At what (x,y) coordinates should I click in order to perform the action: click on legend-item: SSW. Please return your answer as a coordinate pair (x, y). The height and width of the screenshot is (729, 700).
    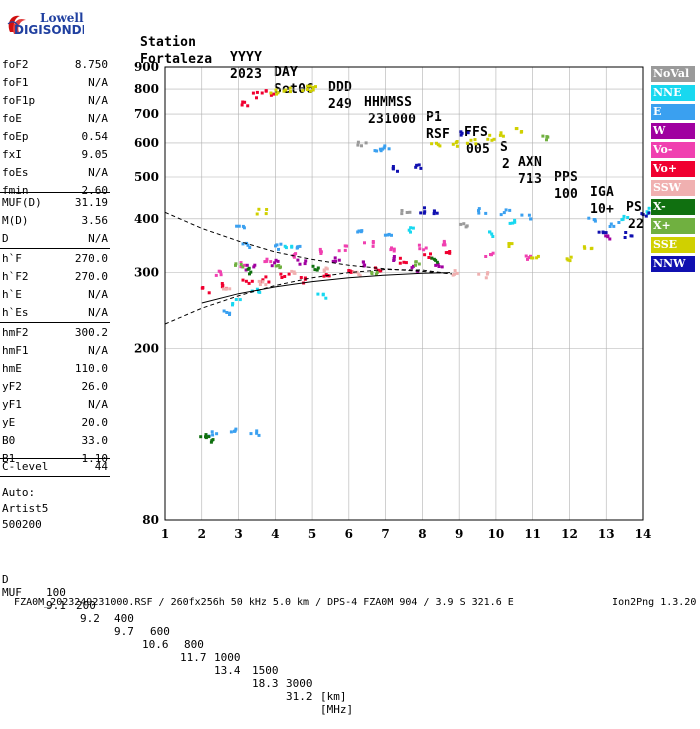
    Looking at the image, I should click on (673, 188).